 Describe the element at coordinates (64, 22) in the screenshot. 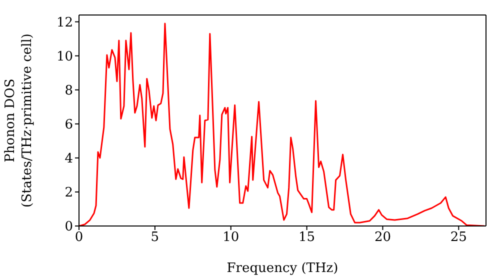

I see `y-tick-label: 12` at that location.